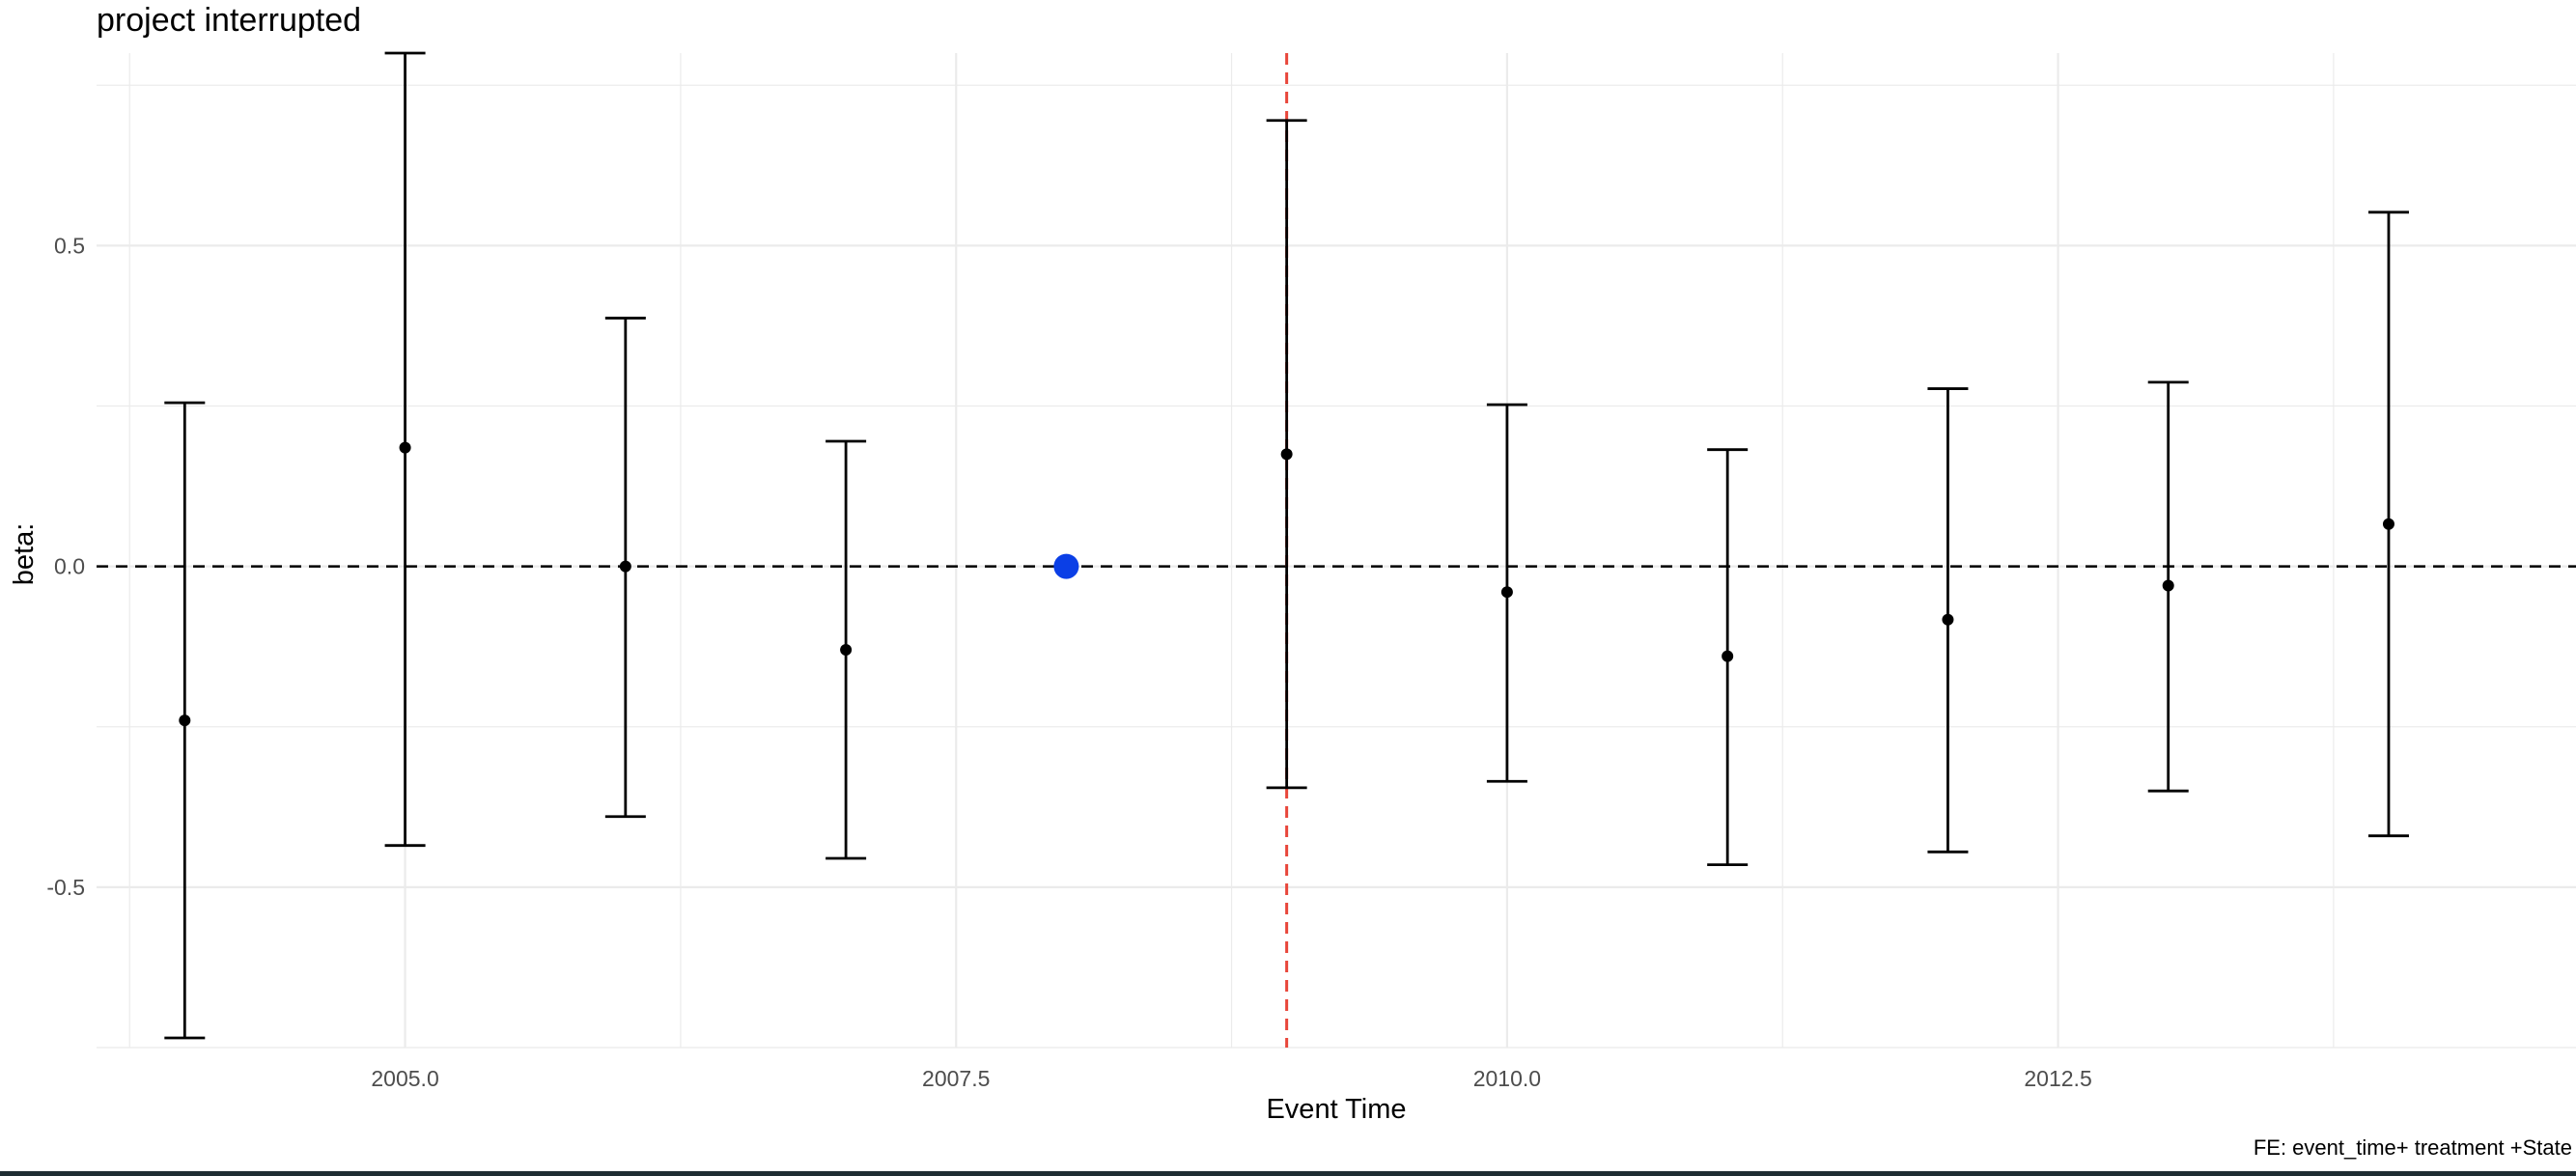 The image size is (2576, 1176). I want to click on x-axis-ticks: 2005.0 2007.5 2010.0 2012.5, so click(1231, 1079).